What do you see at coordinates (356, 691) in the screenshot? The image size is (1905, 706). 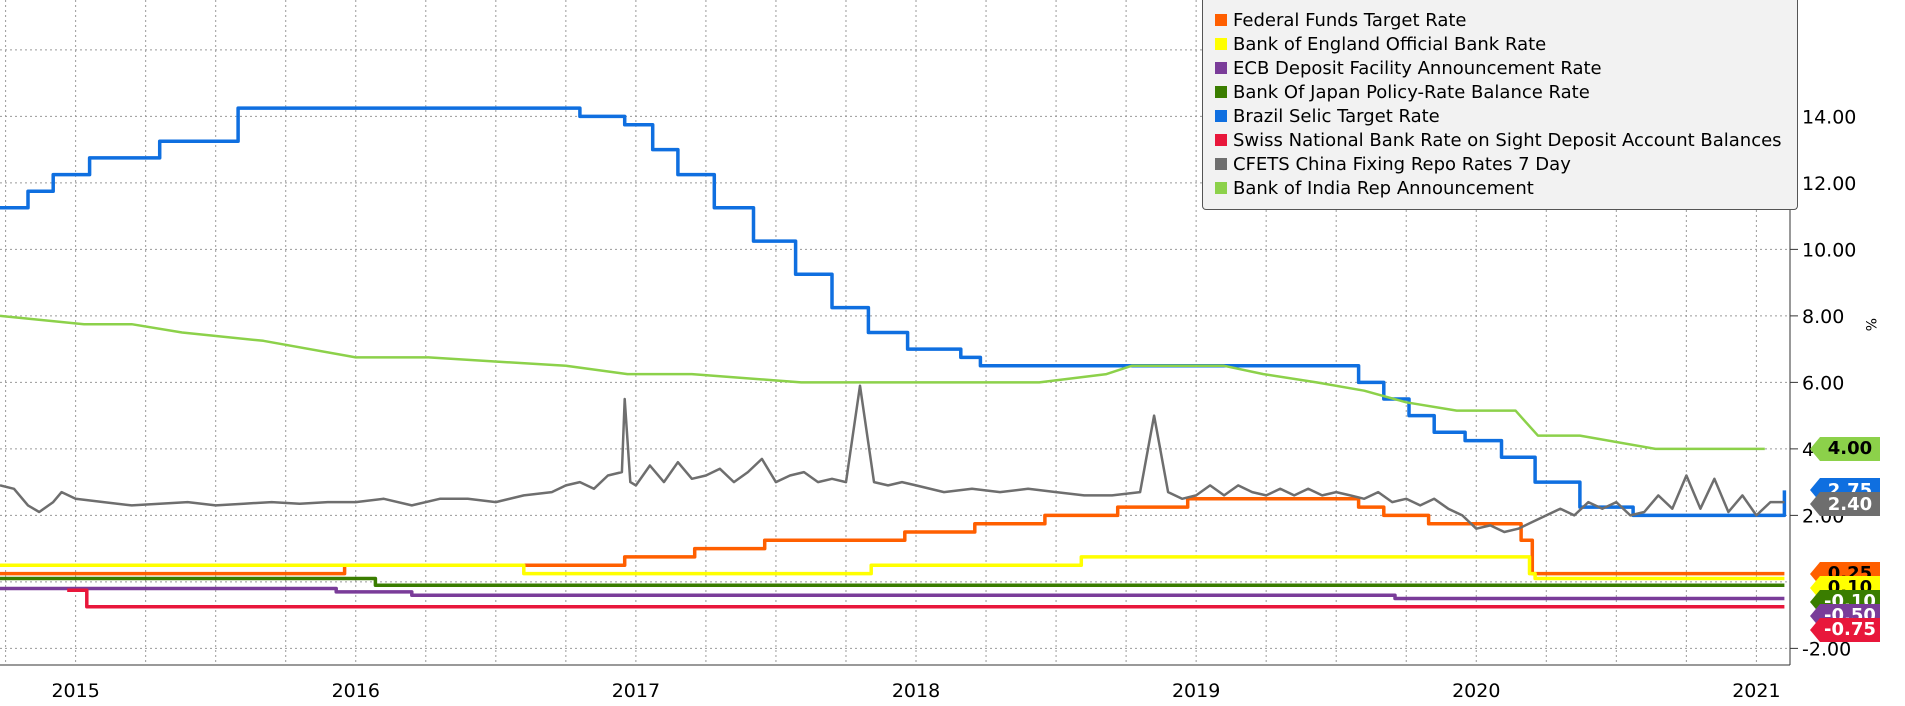 I see `x-tick-label: 2016` at bounding box center [356, 691].